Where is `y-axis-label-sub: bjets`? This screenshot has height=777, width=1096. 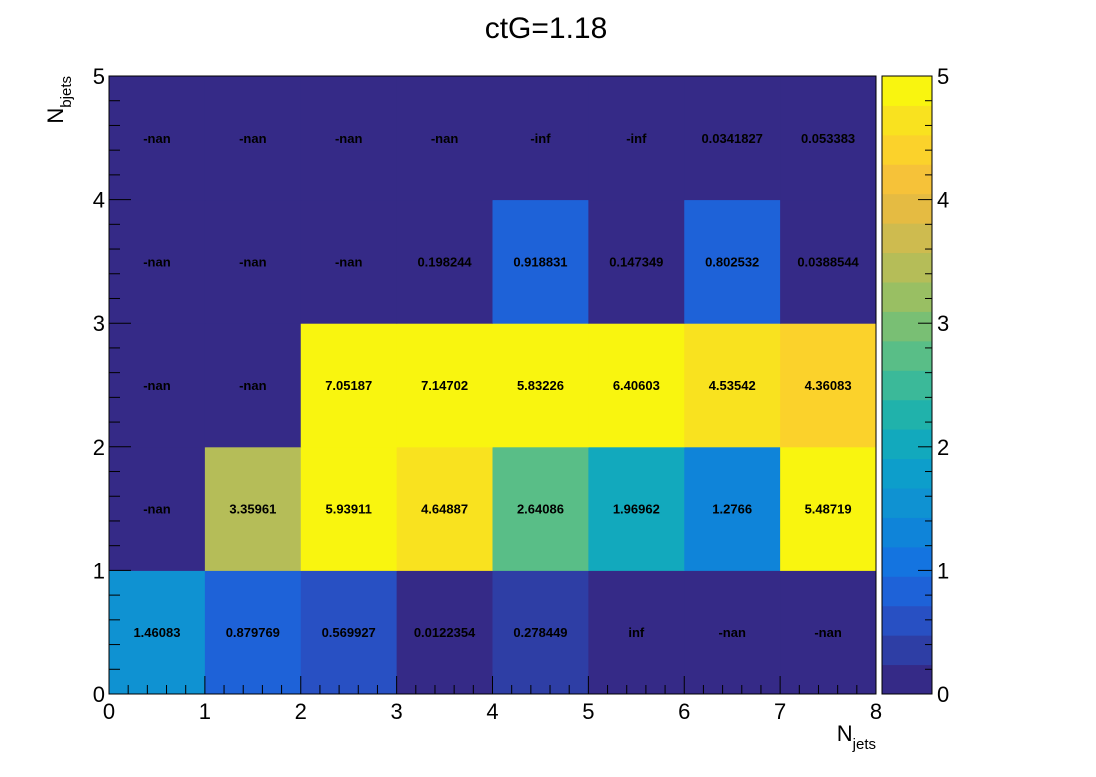
y-axis-label-sub: bjets is located at coordinates (66, 92).